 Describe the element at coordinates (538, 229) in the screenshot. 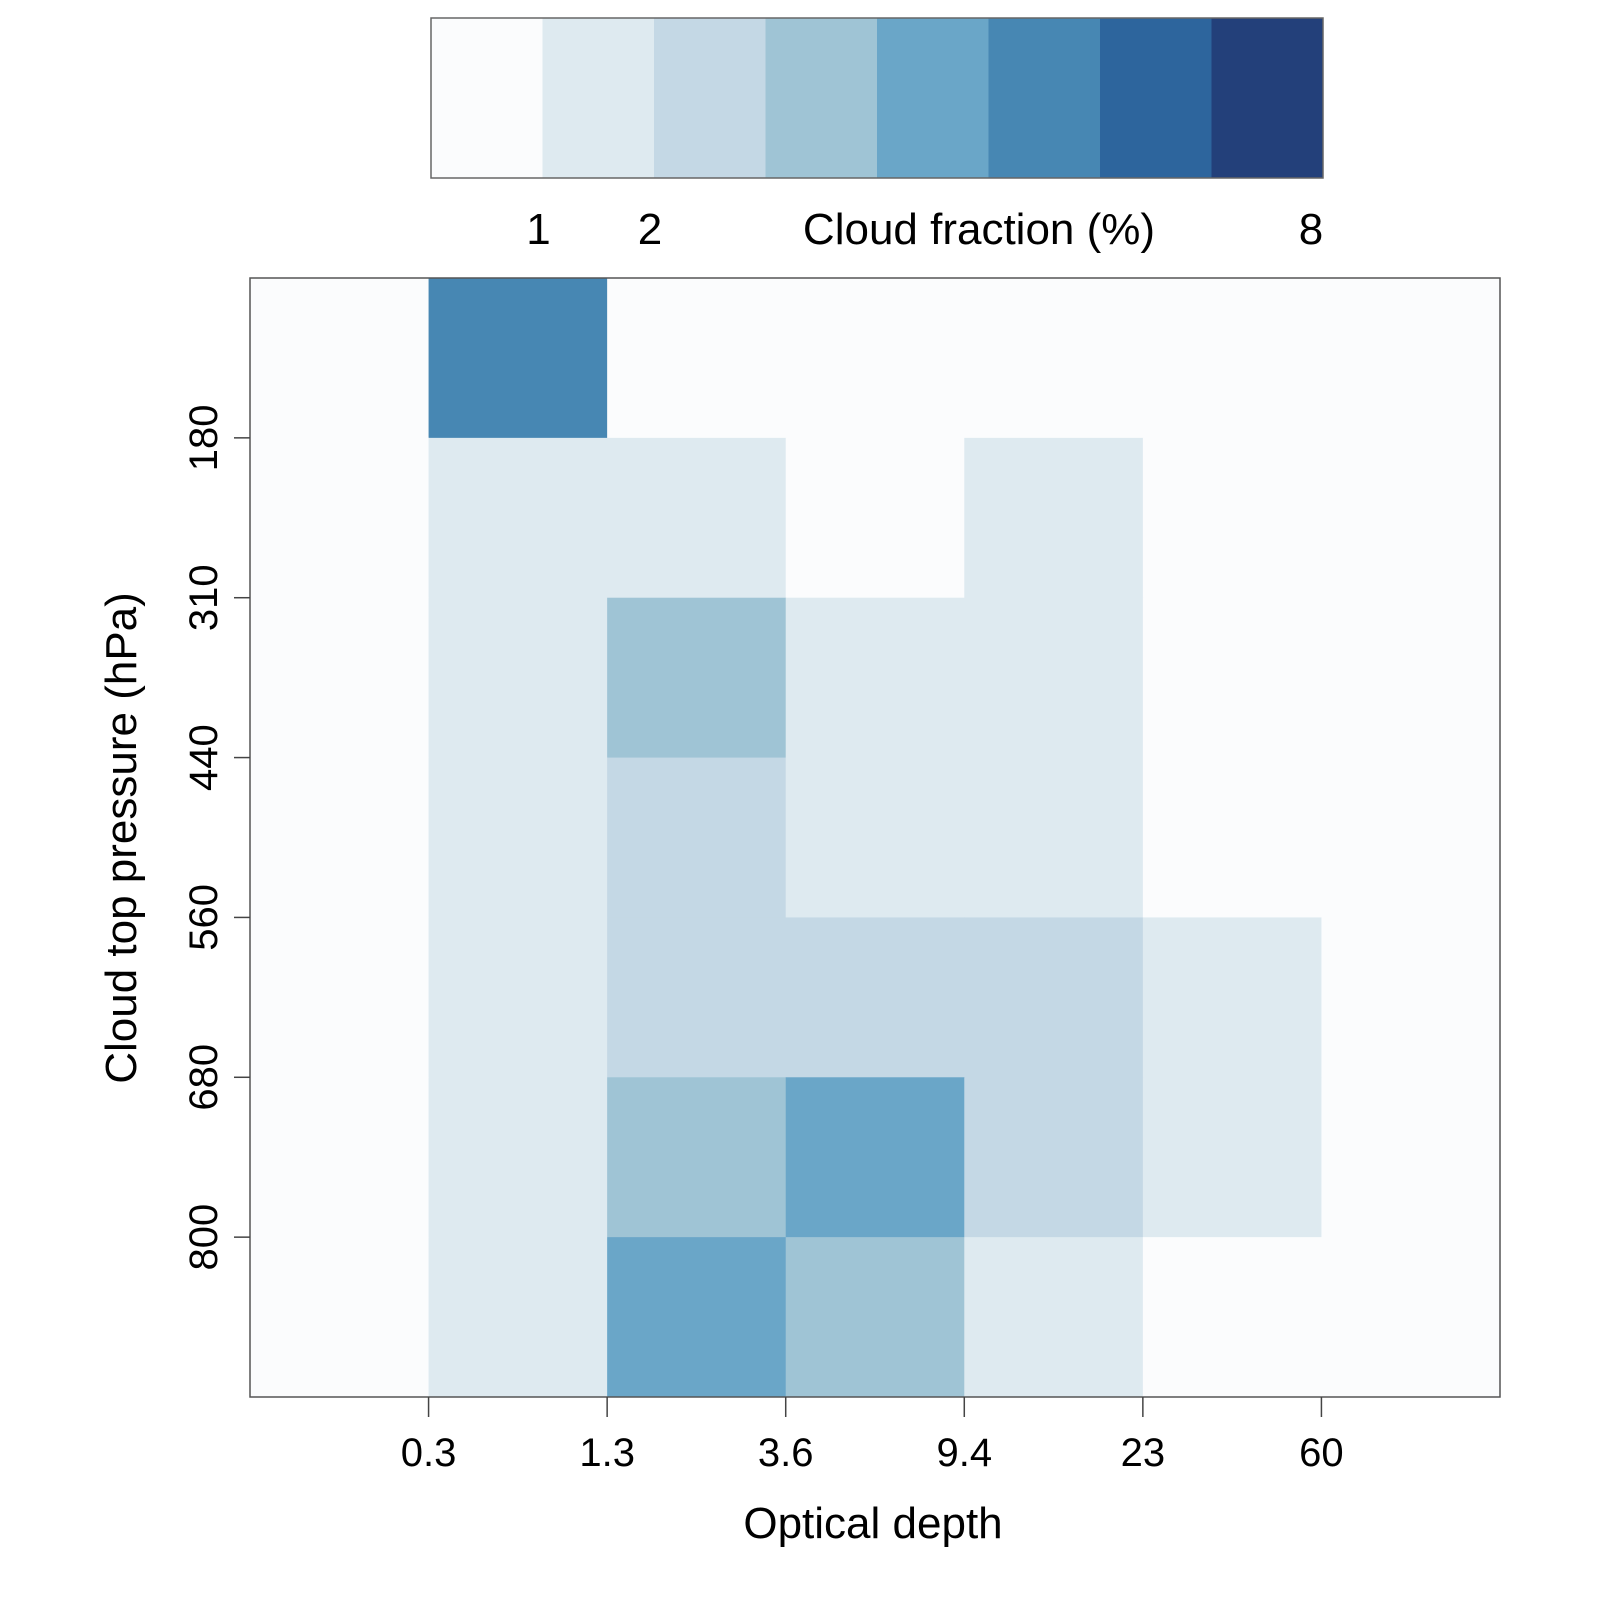

I see `colorbar-tick-label: 1` at that location.